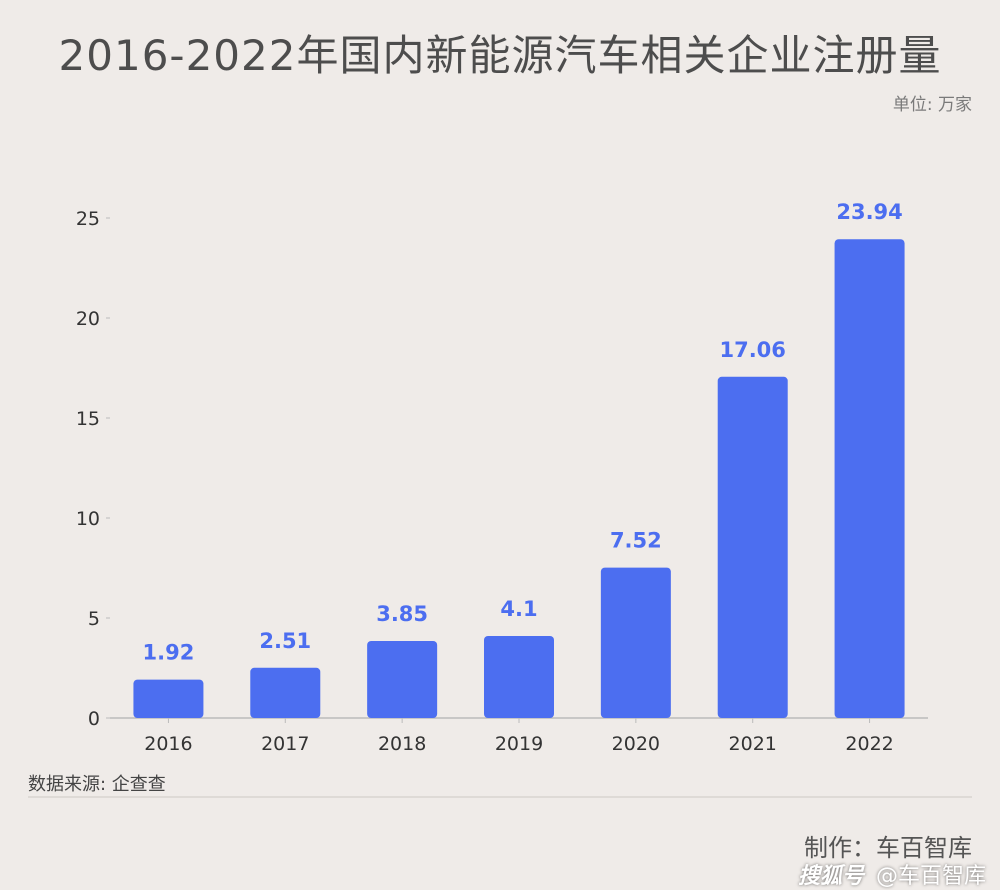  Describe the element at coordinates (518, 609) in the screenshot. I see `value-label: 4.1` at that location.